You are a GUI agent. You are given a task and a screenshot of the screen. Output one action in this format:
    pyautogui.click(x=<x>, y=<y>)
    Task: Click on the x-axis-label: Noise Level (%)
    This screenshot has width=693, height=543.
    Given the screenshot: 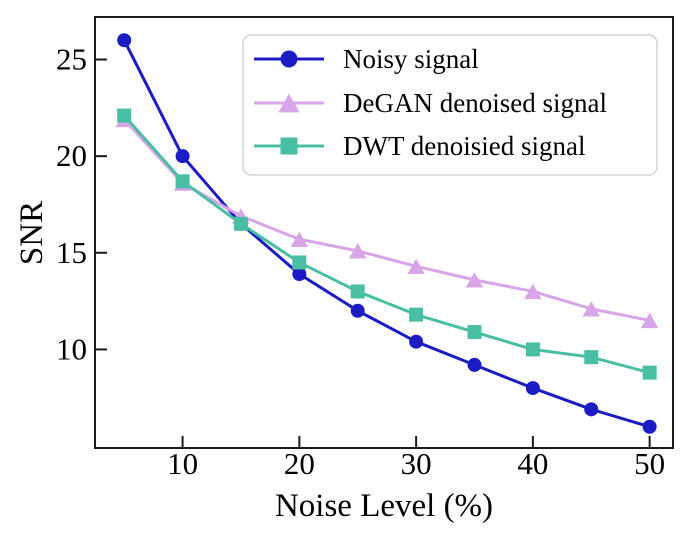 What is the action you would take?
    pyautogui.click(x=384, y=506)
    